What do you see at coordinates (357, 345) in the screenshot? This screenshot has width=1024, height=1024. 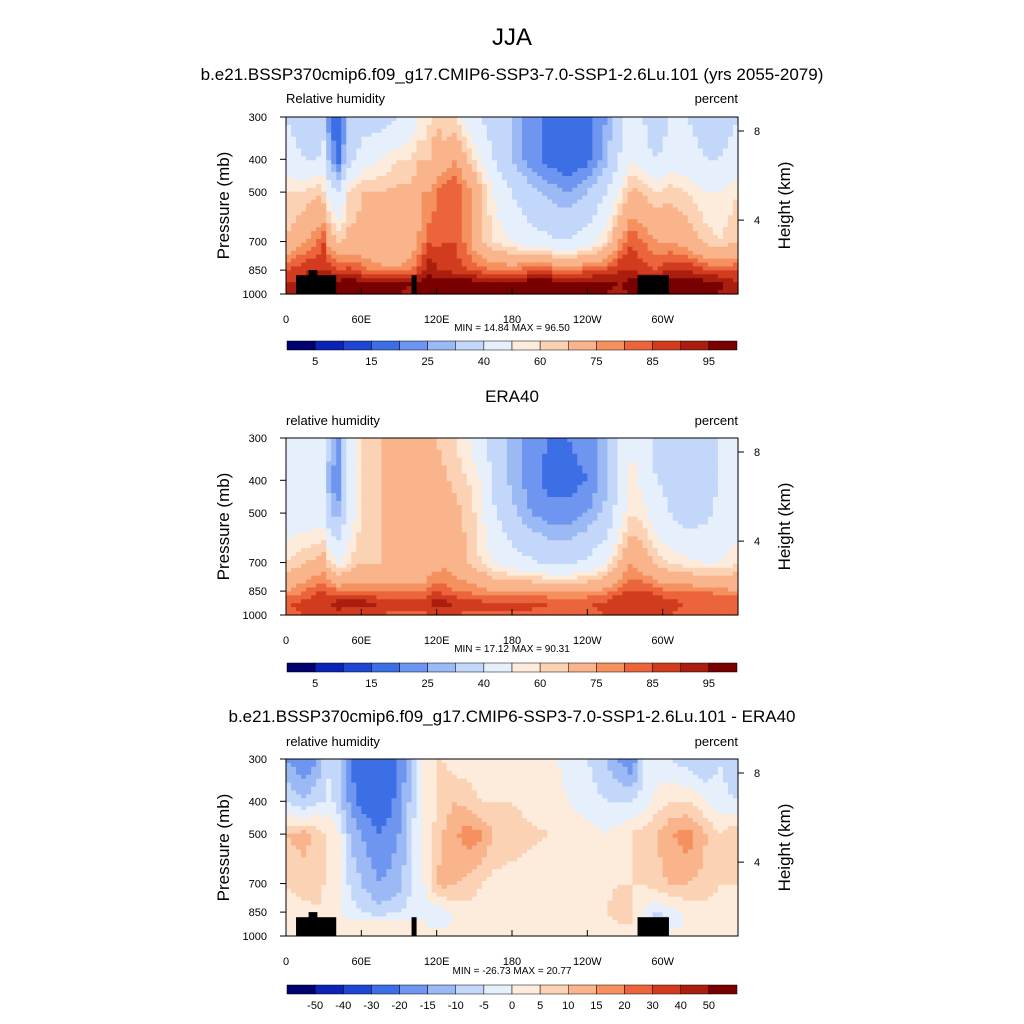 I see `colorbar-swatch` at bounding box center [357, 345].